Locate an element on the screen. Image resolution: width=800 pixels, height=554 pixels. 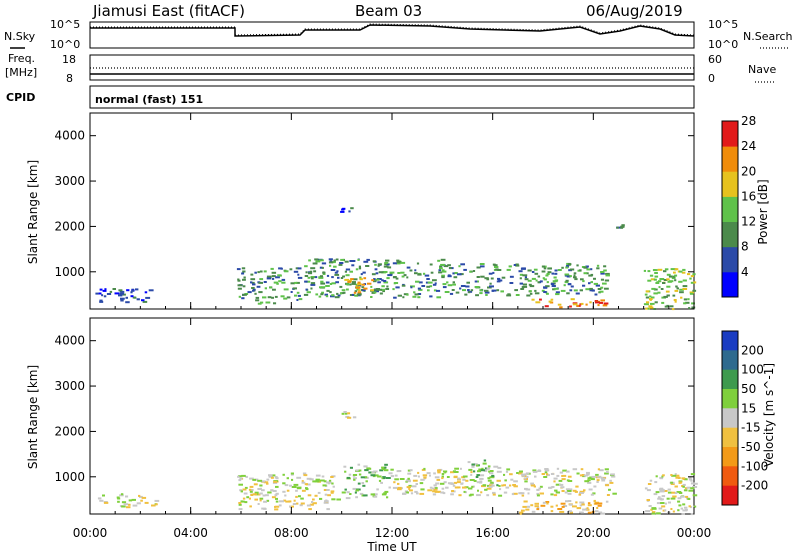
velocity-ytick-label: 4000 is located at coordinates (69, 341).